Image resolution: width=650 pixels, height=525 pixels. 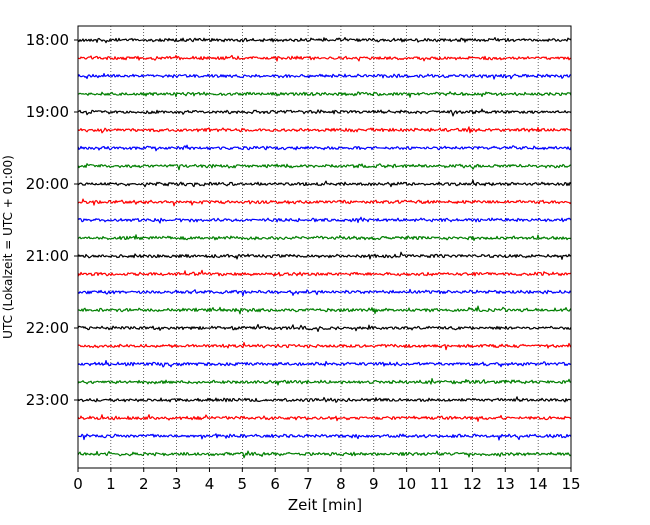 What do you see at coordinates (144, 484) in the screenshot?
I see `x-tick-label: 2` at bounding box center [144, 484].